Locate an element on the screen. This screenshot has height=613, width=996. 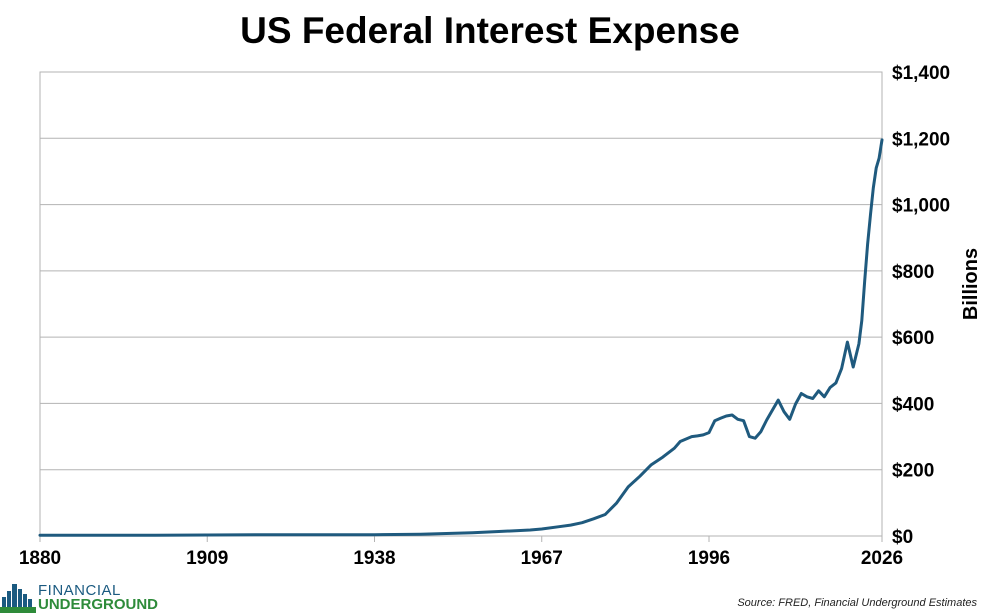
y-tick-label: $800 is located at coordinates (913, 272).